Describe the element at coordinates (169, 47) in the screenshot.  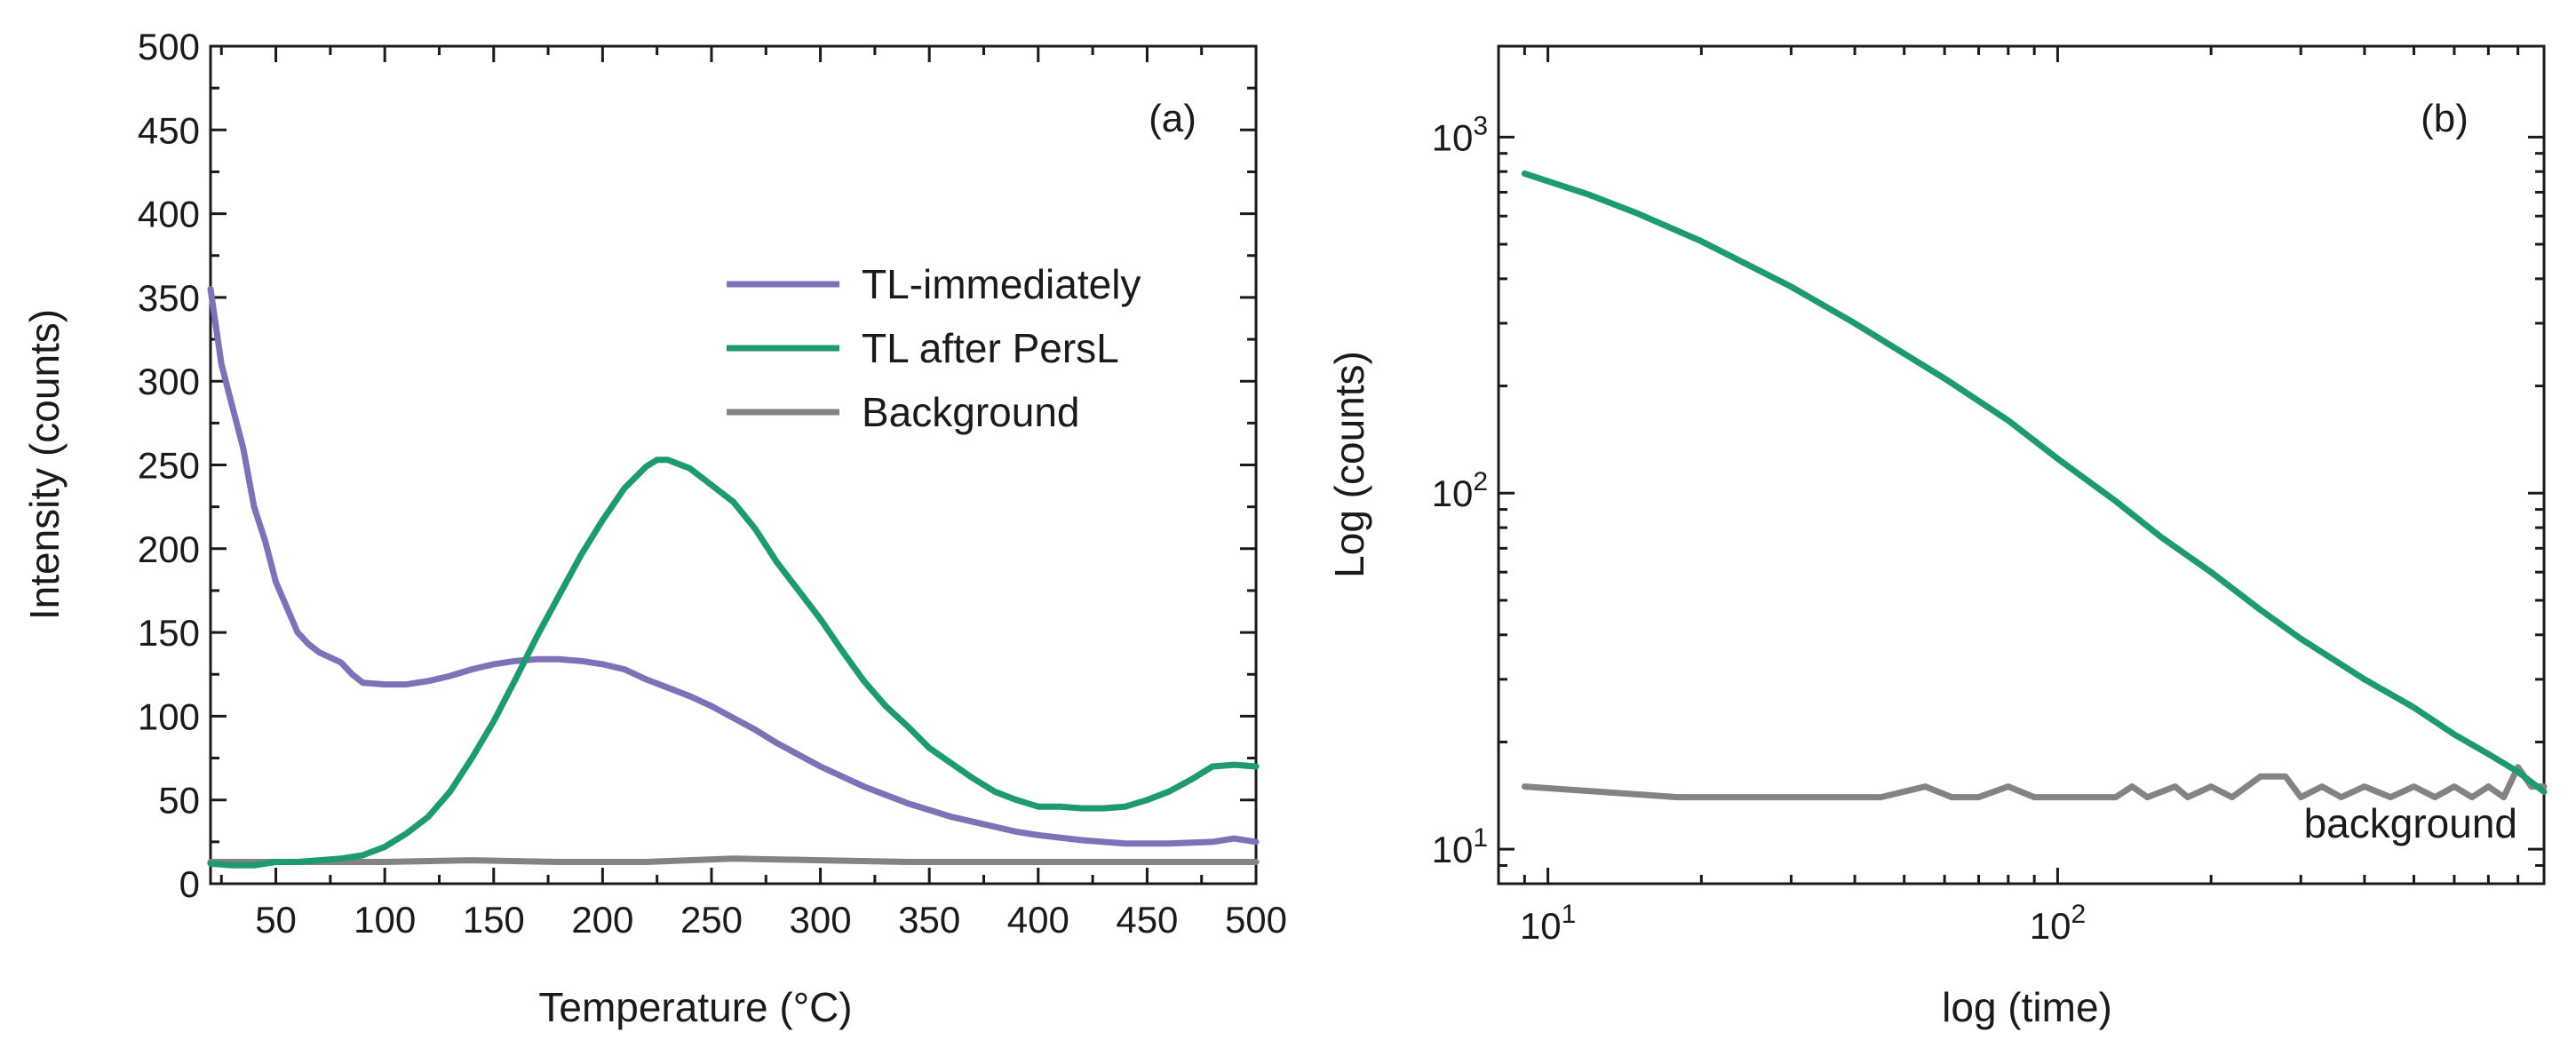
I see `y-tick-label-500: 500` at that location.